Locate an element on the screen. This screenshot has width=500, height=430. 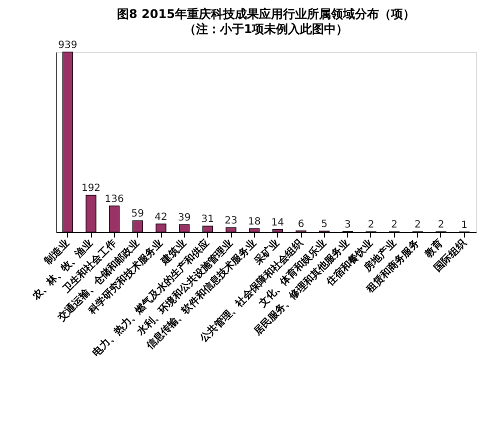
data-label: 39 is located at coordinates (184, 218).